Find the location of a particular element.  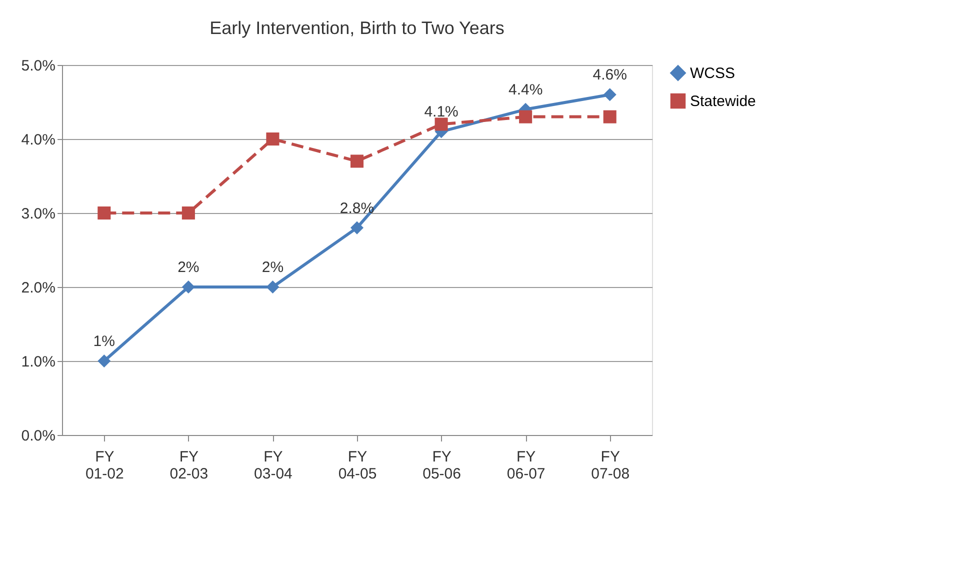

data-label: 4.4% is located at coordinates (525, 89).